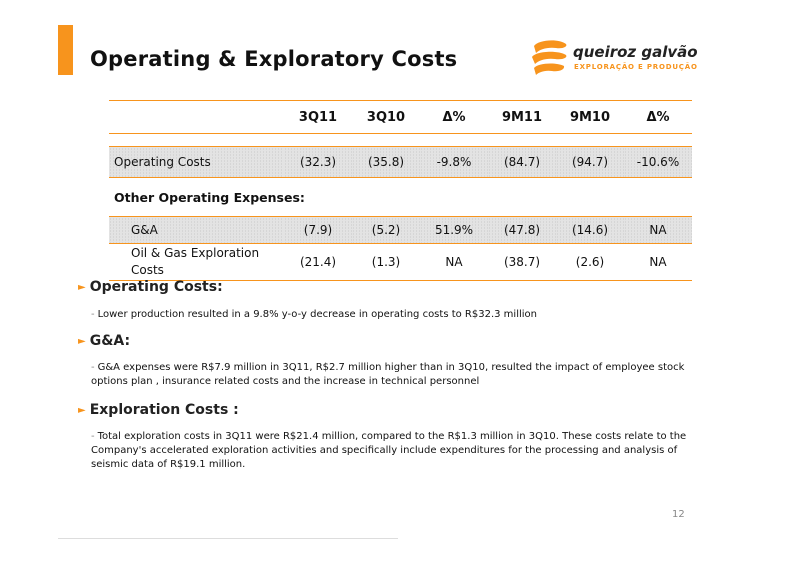 The height and width of the screenshot is (565, 800). I want to click on row-label: Oil & Gas Exploration Costs, so click(196, 262).